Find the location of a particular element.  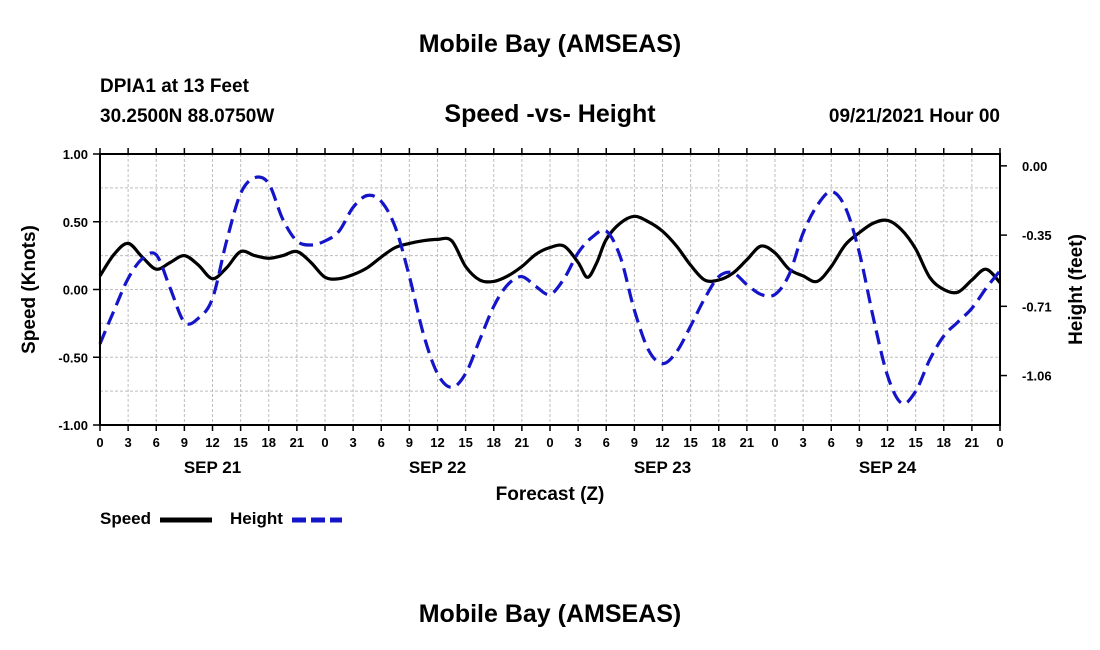

chart-title: Speed -vs- Height is located at coordinates (550, 114).